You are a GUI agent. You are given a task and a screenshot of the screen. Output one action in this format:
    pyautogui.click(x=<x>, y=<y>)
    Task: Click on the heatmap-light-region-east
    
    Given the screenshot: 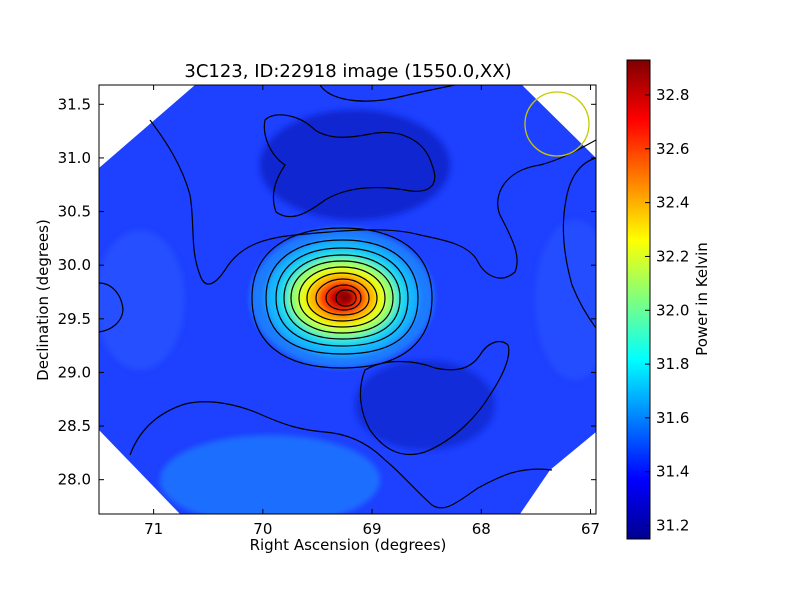 What is the action you would take?
    pyautogui.click(x=565, y=300)
    